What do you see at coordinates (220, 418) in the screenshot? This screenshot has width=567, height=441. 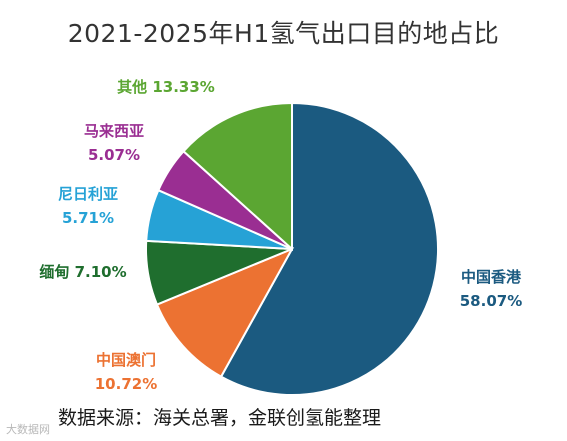 I see `source-note: 数据来源：海关总署，金联创氢能整理` at bounding box center [220, 418].